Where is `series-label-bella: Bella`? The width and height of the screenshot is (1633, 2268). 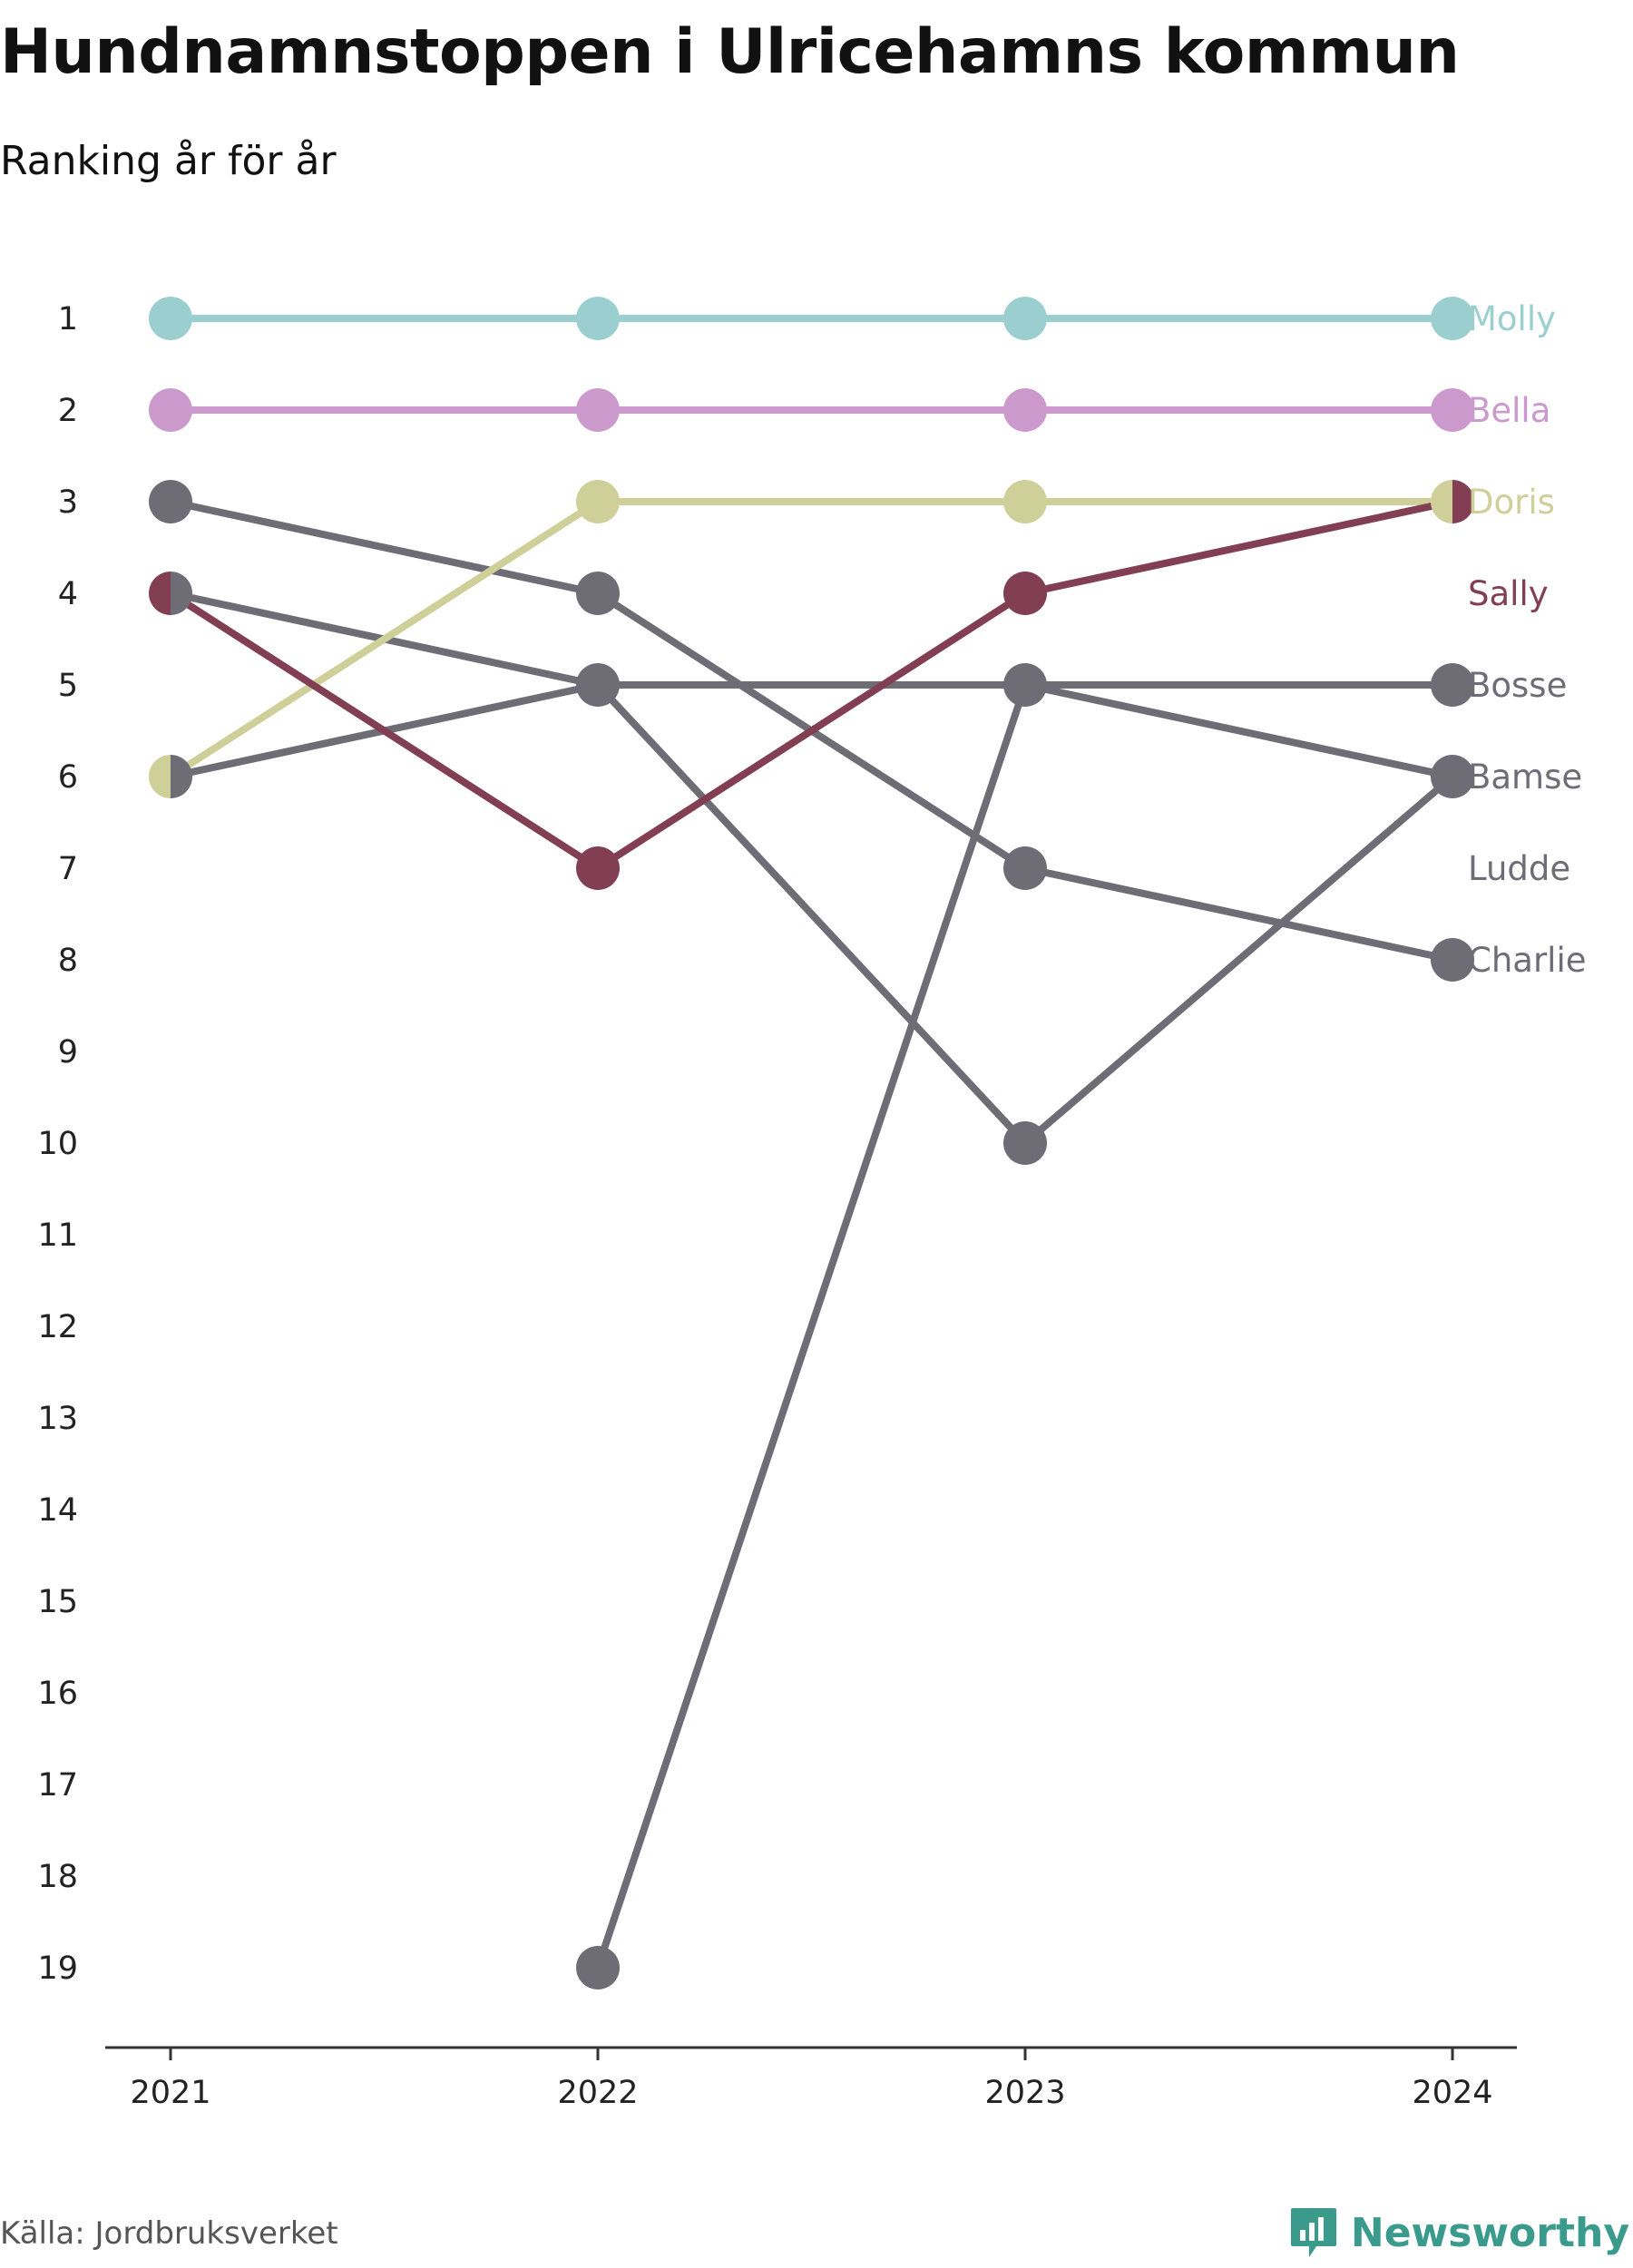 series-label-bella: Bella is located at coordinates (1509, 411).